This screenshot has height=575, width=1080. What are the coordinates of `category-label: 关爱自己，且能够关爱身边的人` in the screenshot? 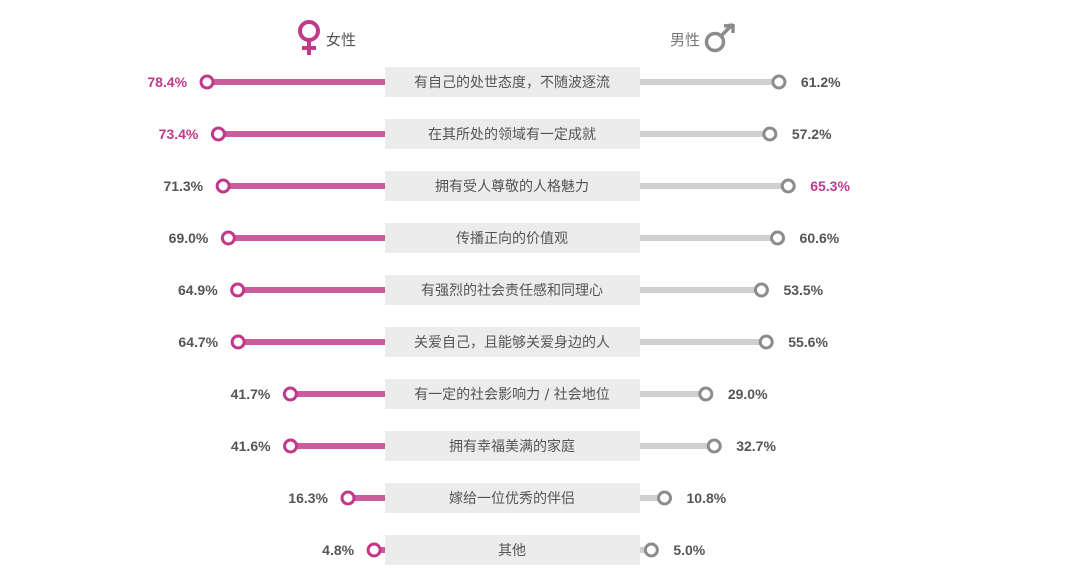 It's located at (512, 343).